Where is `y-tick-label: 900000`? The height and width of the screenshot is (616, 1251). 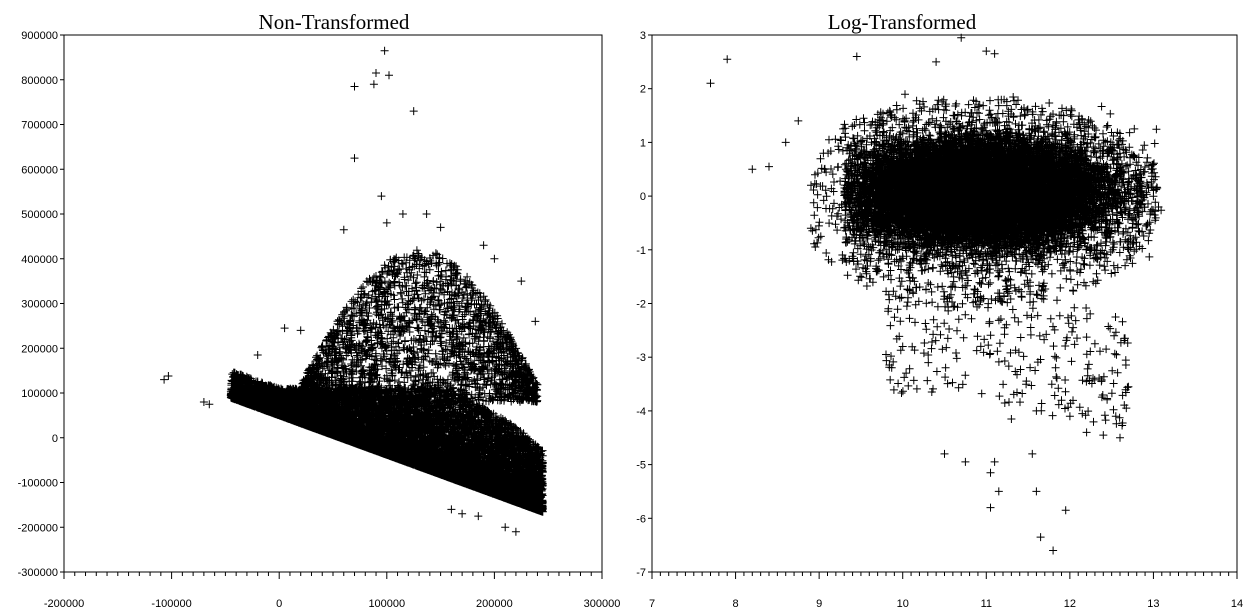
y-tick-label: 900000 is located at coordinates (39, 36).